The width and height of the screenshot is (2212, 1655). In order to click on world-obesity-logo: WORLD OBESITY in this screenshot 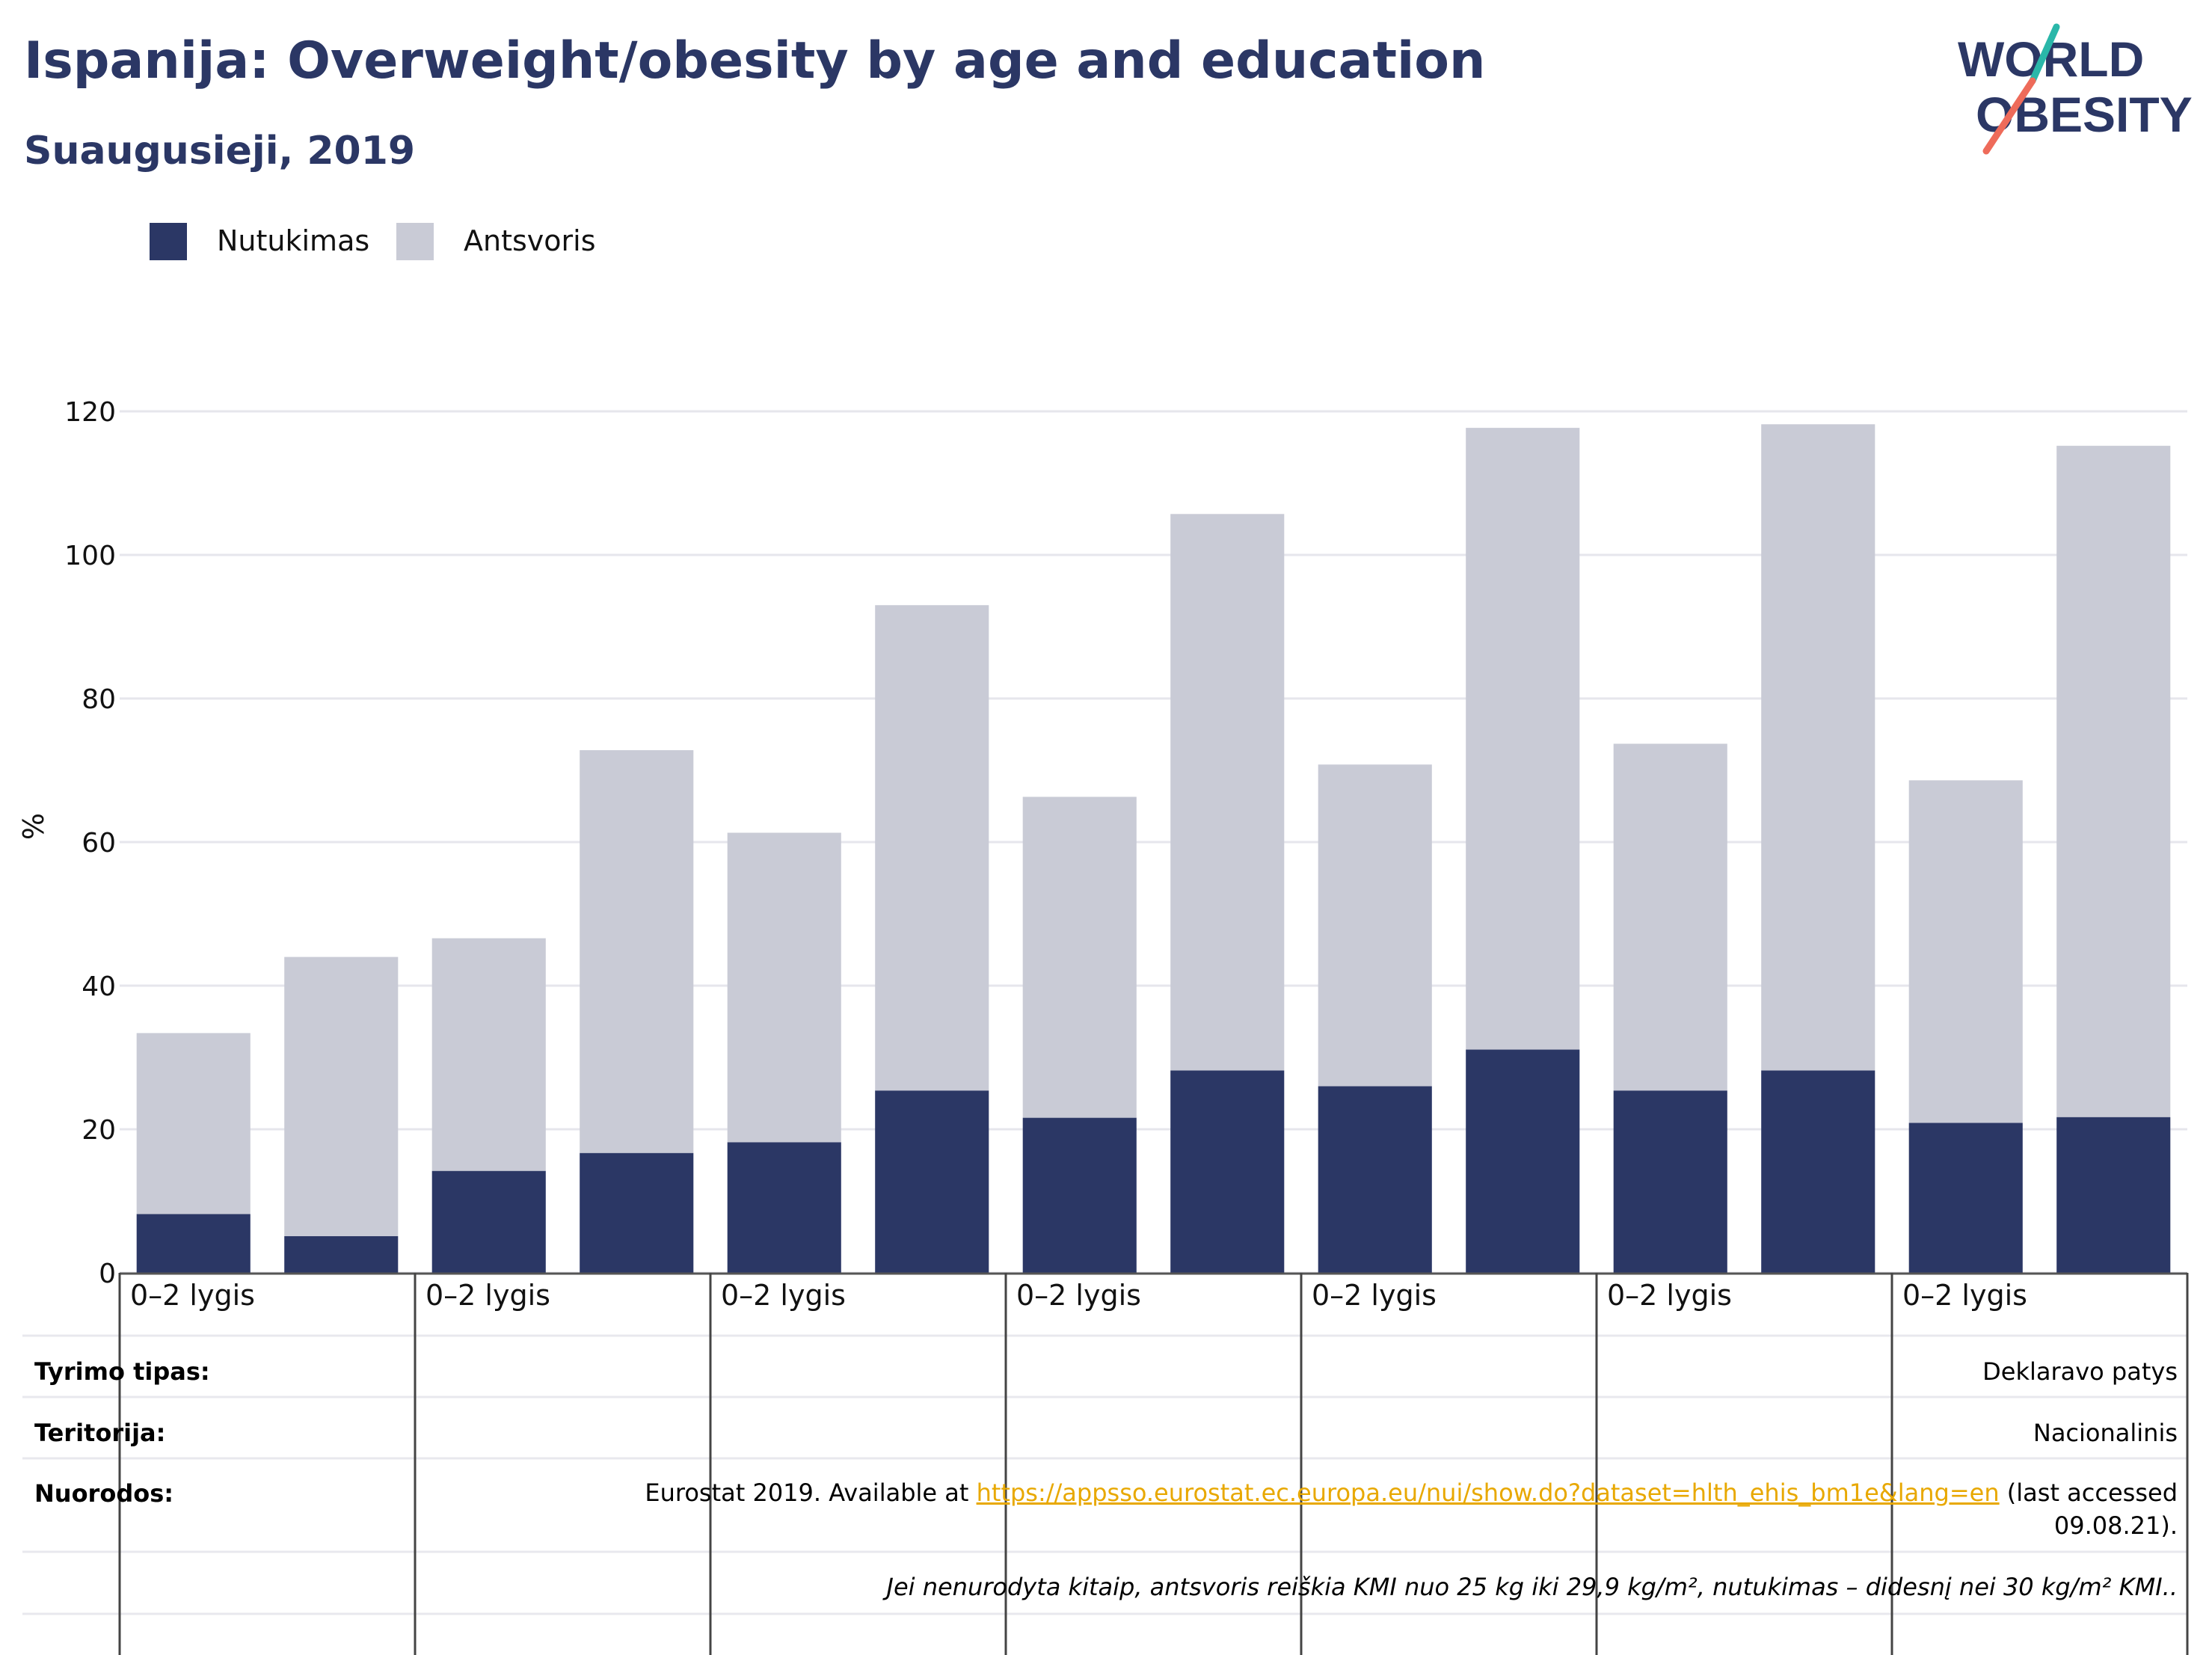, I will do `click(2075, 89)`.